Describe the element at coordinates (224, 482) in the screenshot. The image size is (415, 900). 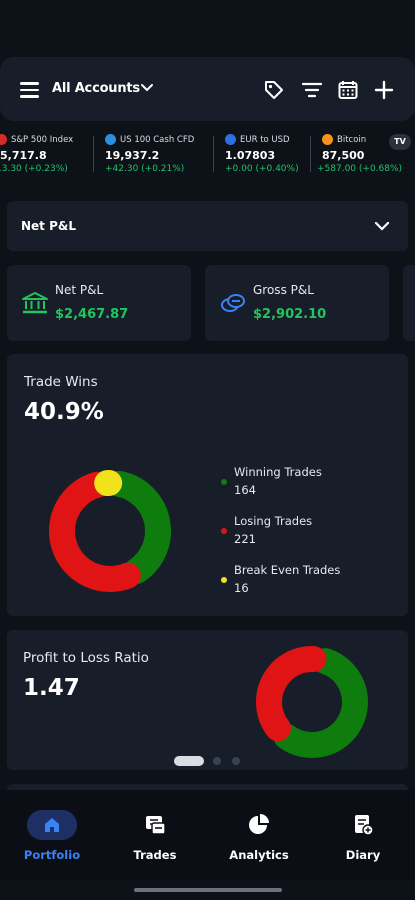
I see `legend-dot-winning` at that location.